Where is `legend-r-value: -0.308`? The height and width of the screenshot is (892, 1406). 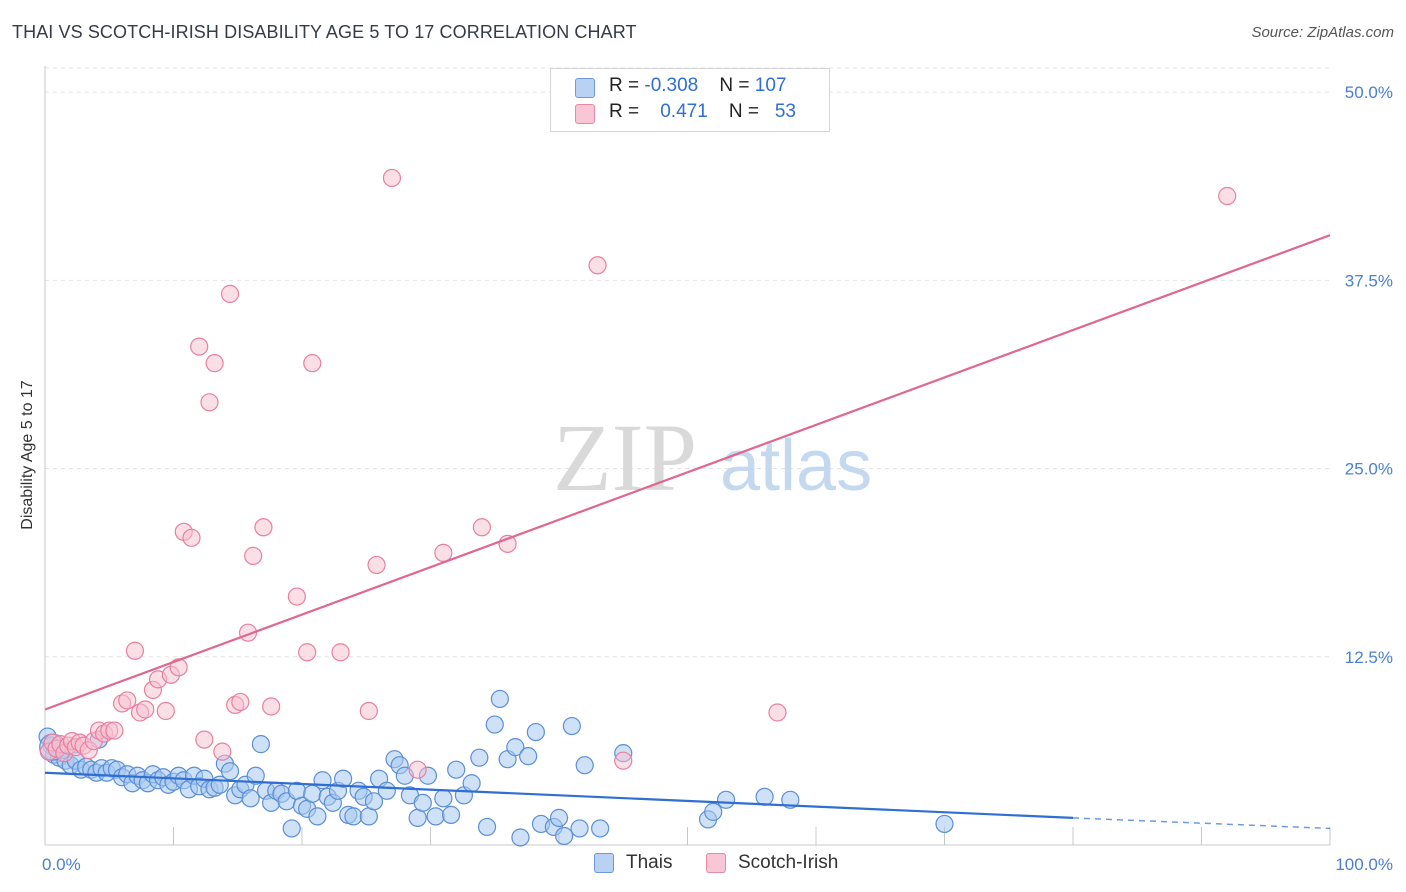
legend-r-value: -0.308 is located at coordinates (671, 85).